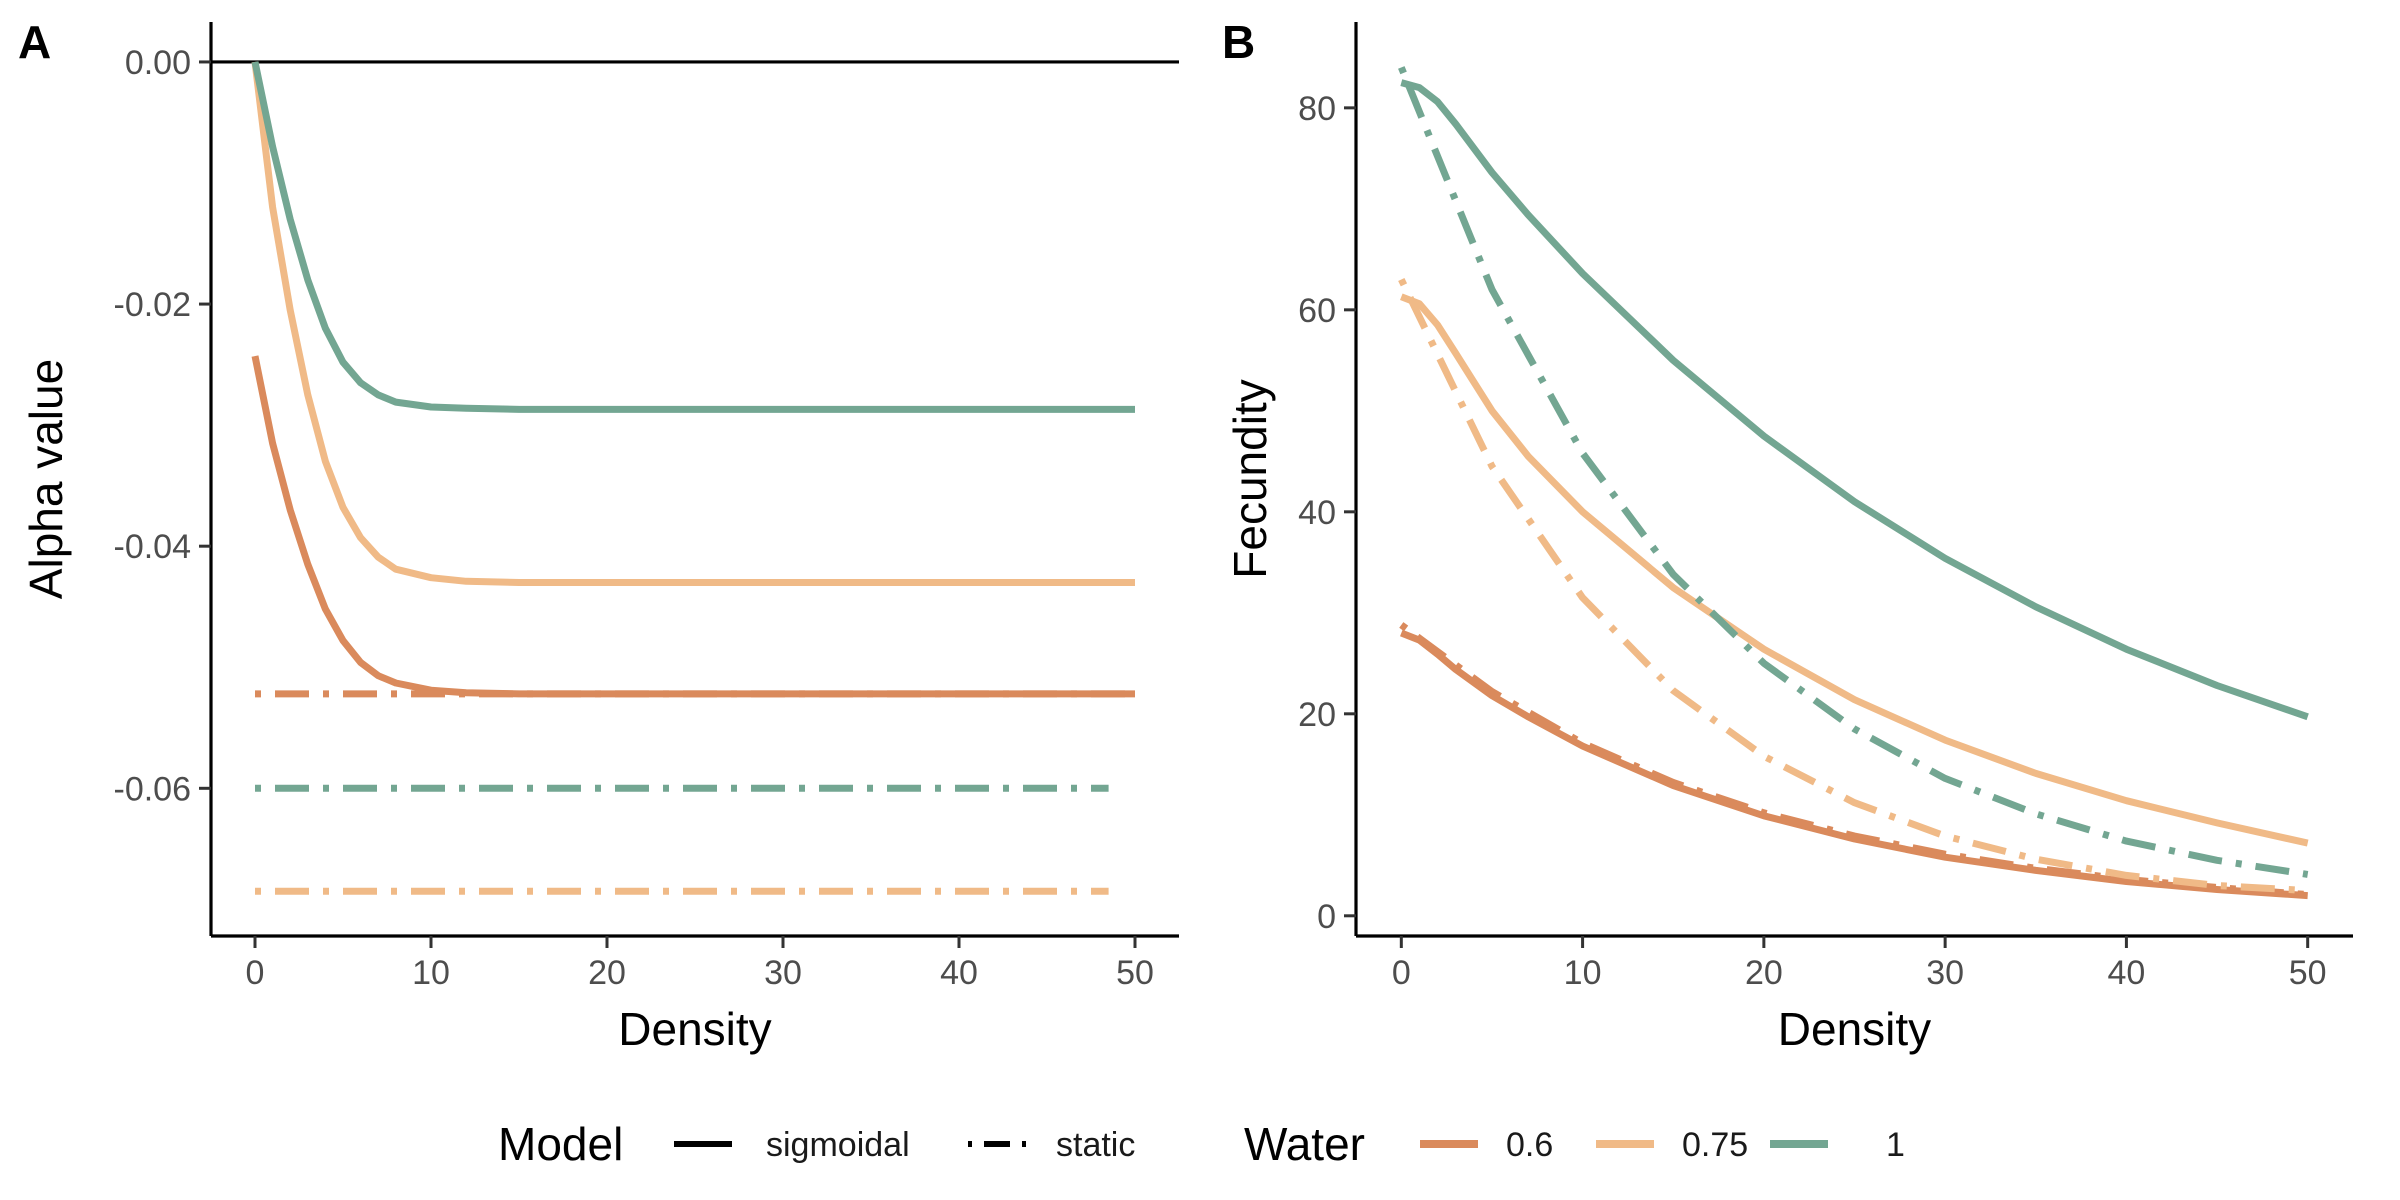  I want to click on panel-a-x-tick-label: 50, so click(1135, 973).